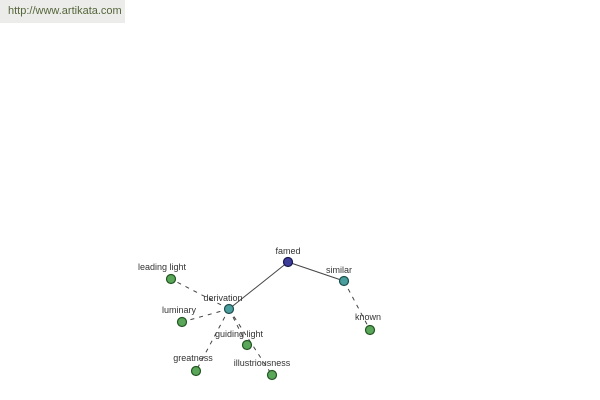 The width and height of the screenshot is (600, 400). Describe the element at coordinates (193, 358) in the screenshot. I see `node-label-greatness: greatness` at that location.